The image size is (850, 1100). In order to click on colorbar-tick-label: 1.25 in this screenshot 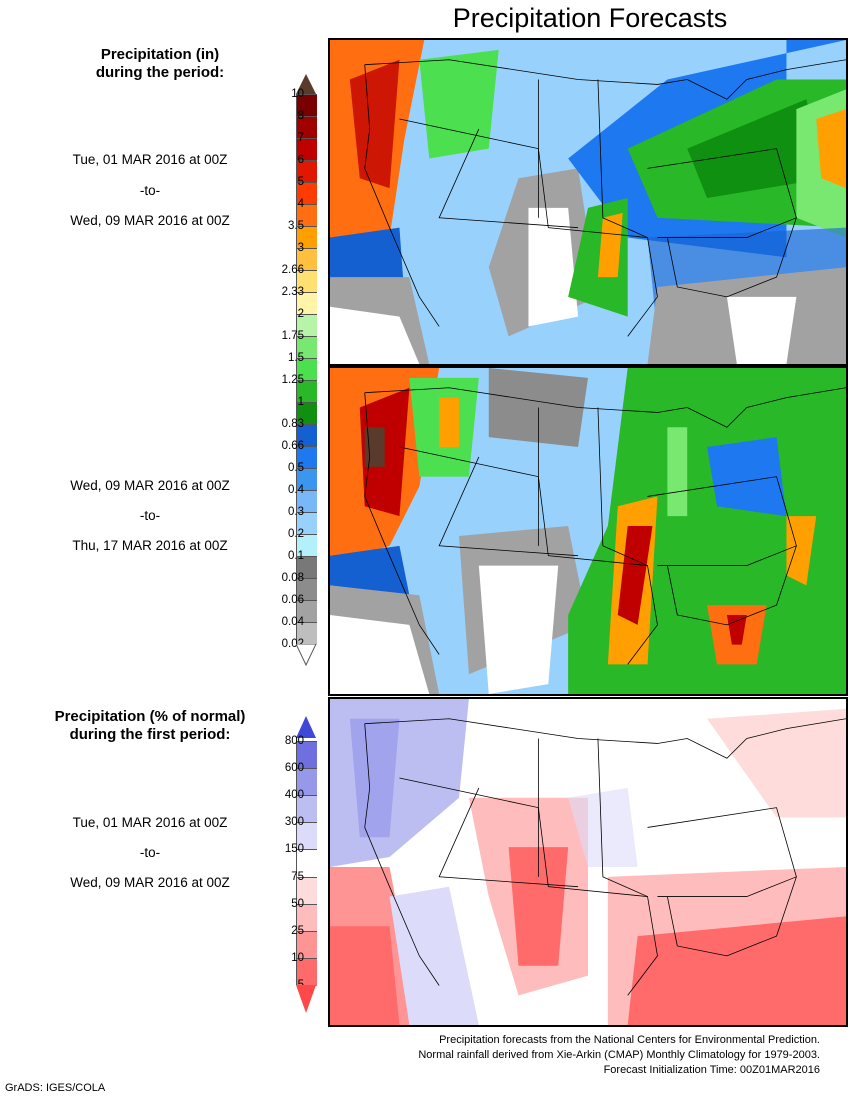, I will do `click(292, 380)`.